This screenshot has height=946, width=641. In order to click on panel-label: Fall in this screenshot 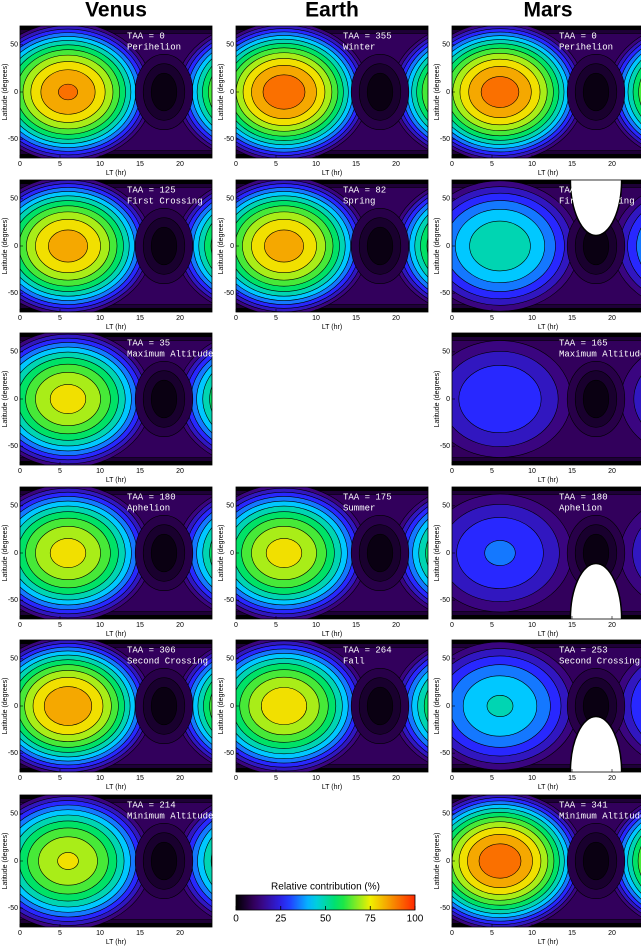, I will do `click(354, 661)`.